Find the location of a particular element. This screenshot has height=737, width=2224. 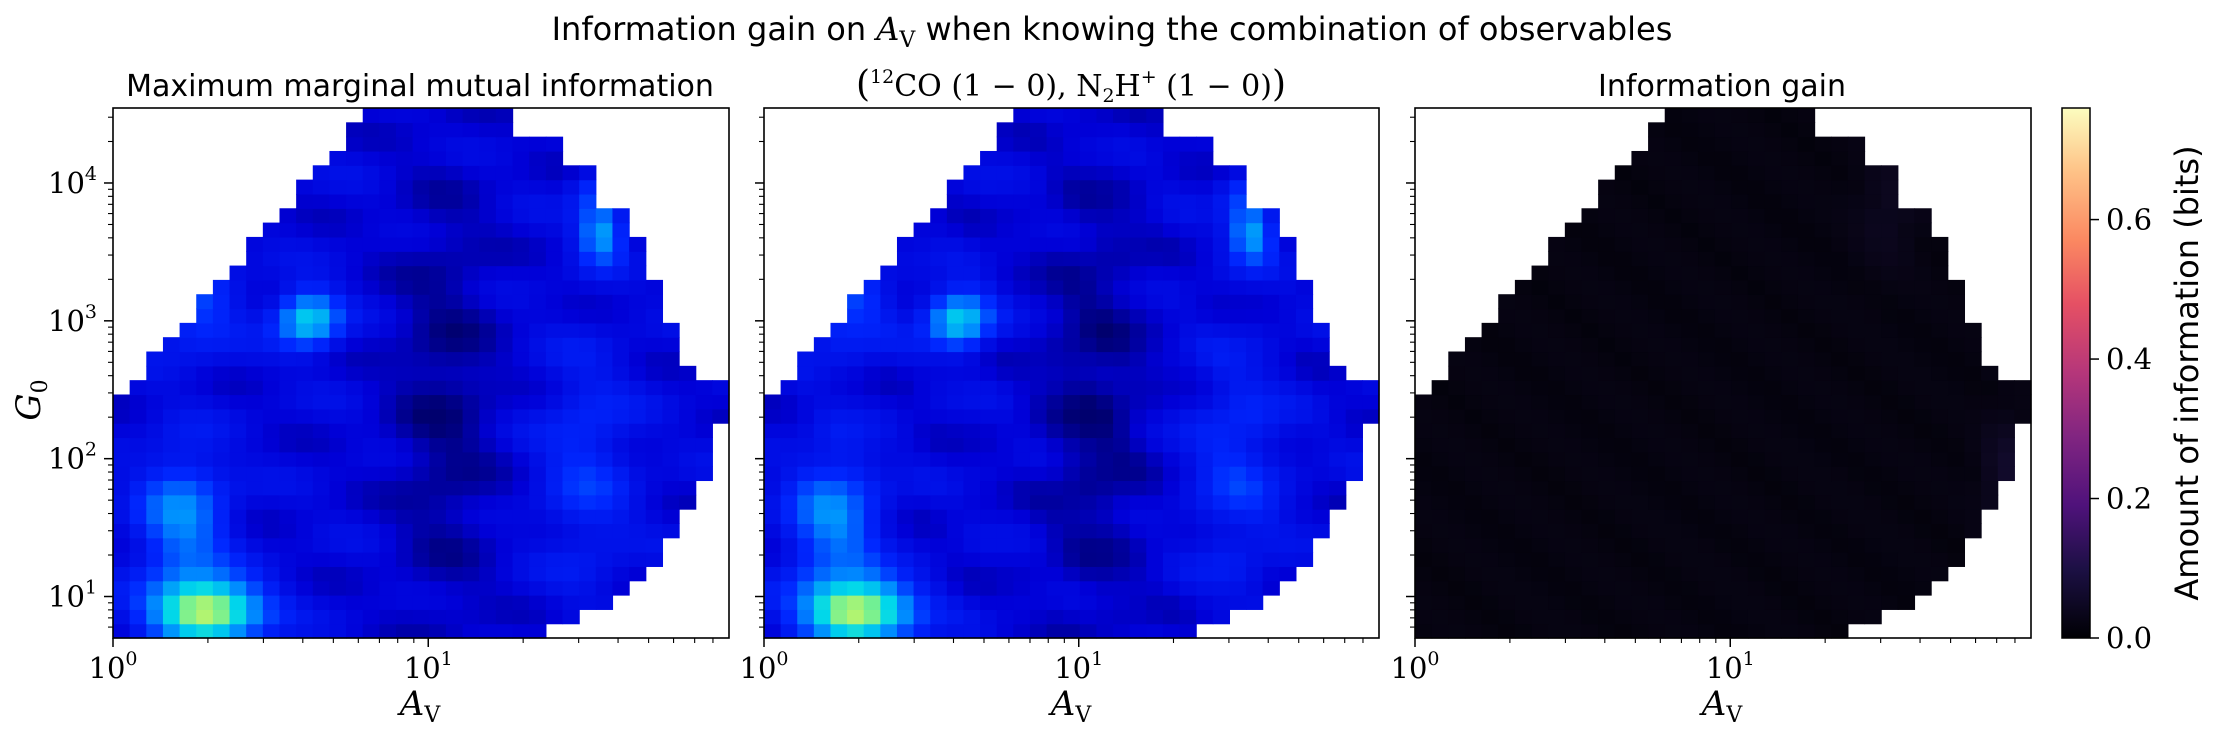

colorbar-label: Amount of information (bits) is located at coordinates (2187, 372).